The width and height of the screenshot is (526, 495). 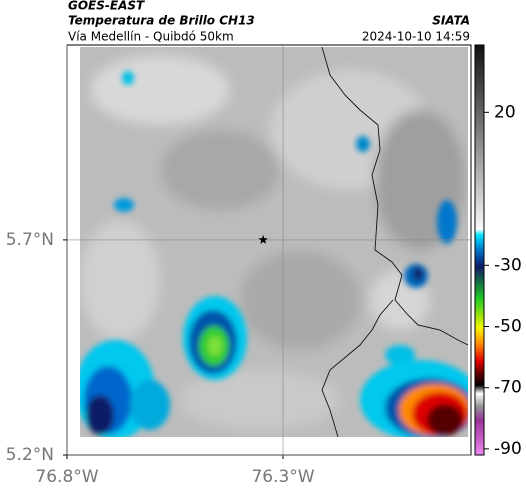 What do you see at coordinates (508, 326) in the screenshot?
I see `colorbar-tick-label: -50` at bounding box center [508, 326].